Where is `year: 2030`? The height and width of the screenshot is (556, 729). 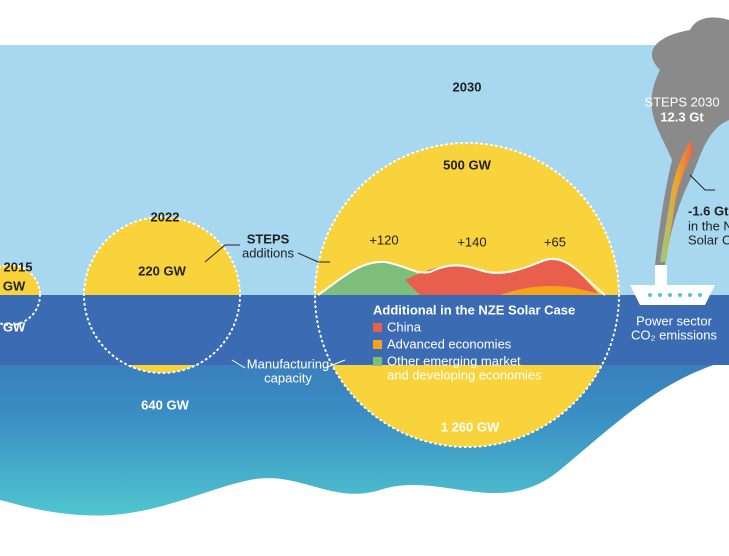
year: 2030 is located at coordinates (467, 86).